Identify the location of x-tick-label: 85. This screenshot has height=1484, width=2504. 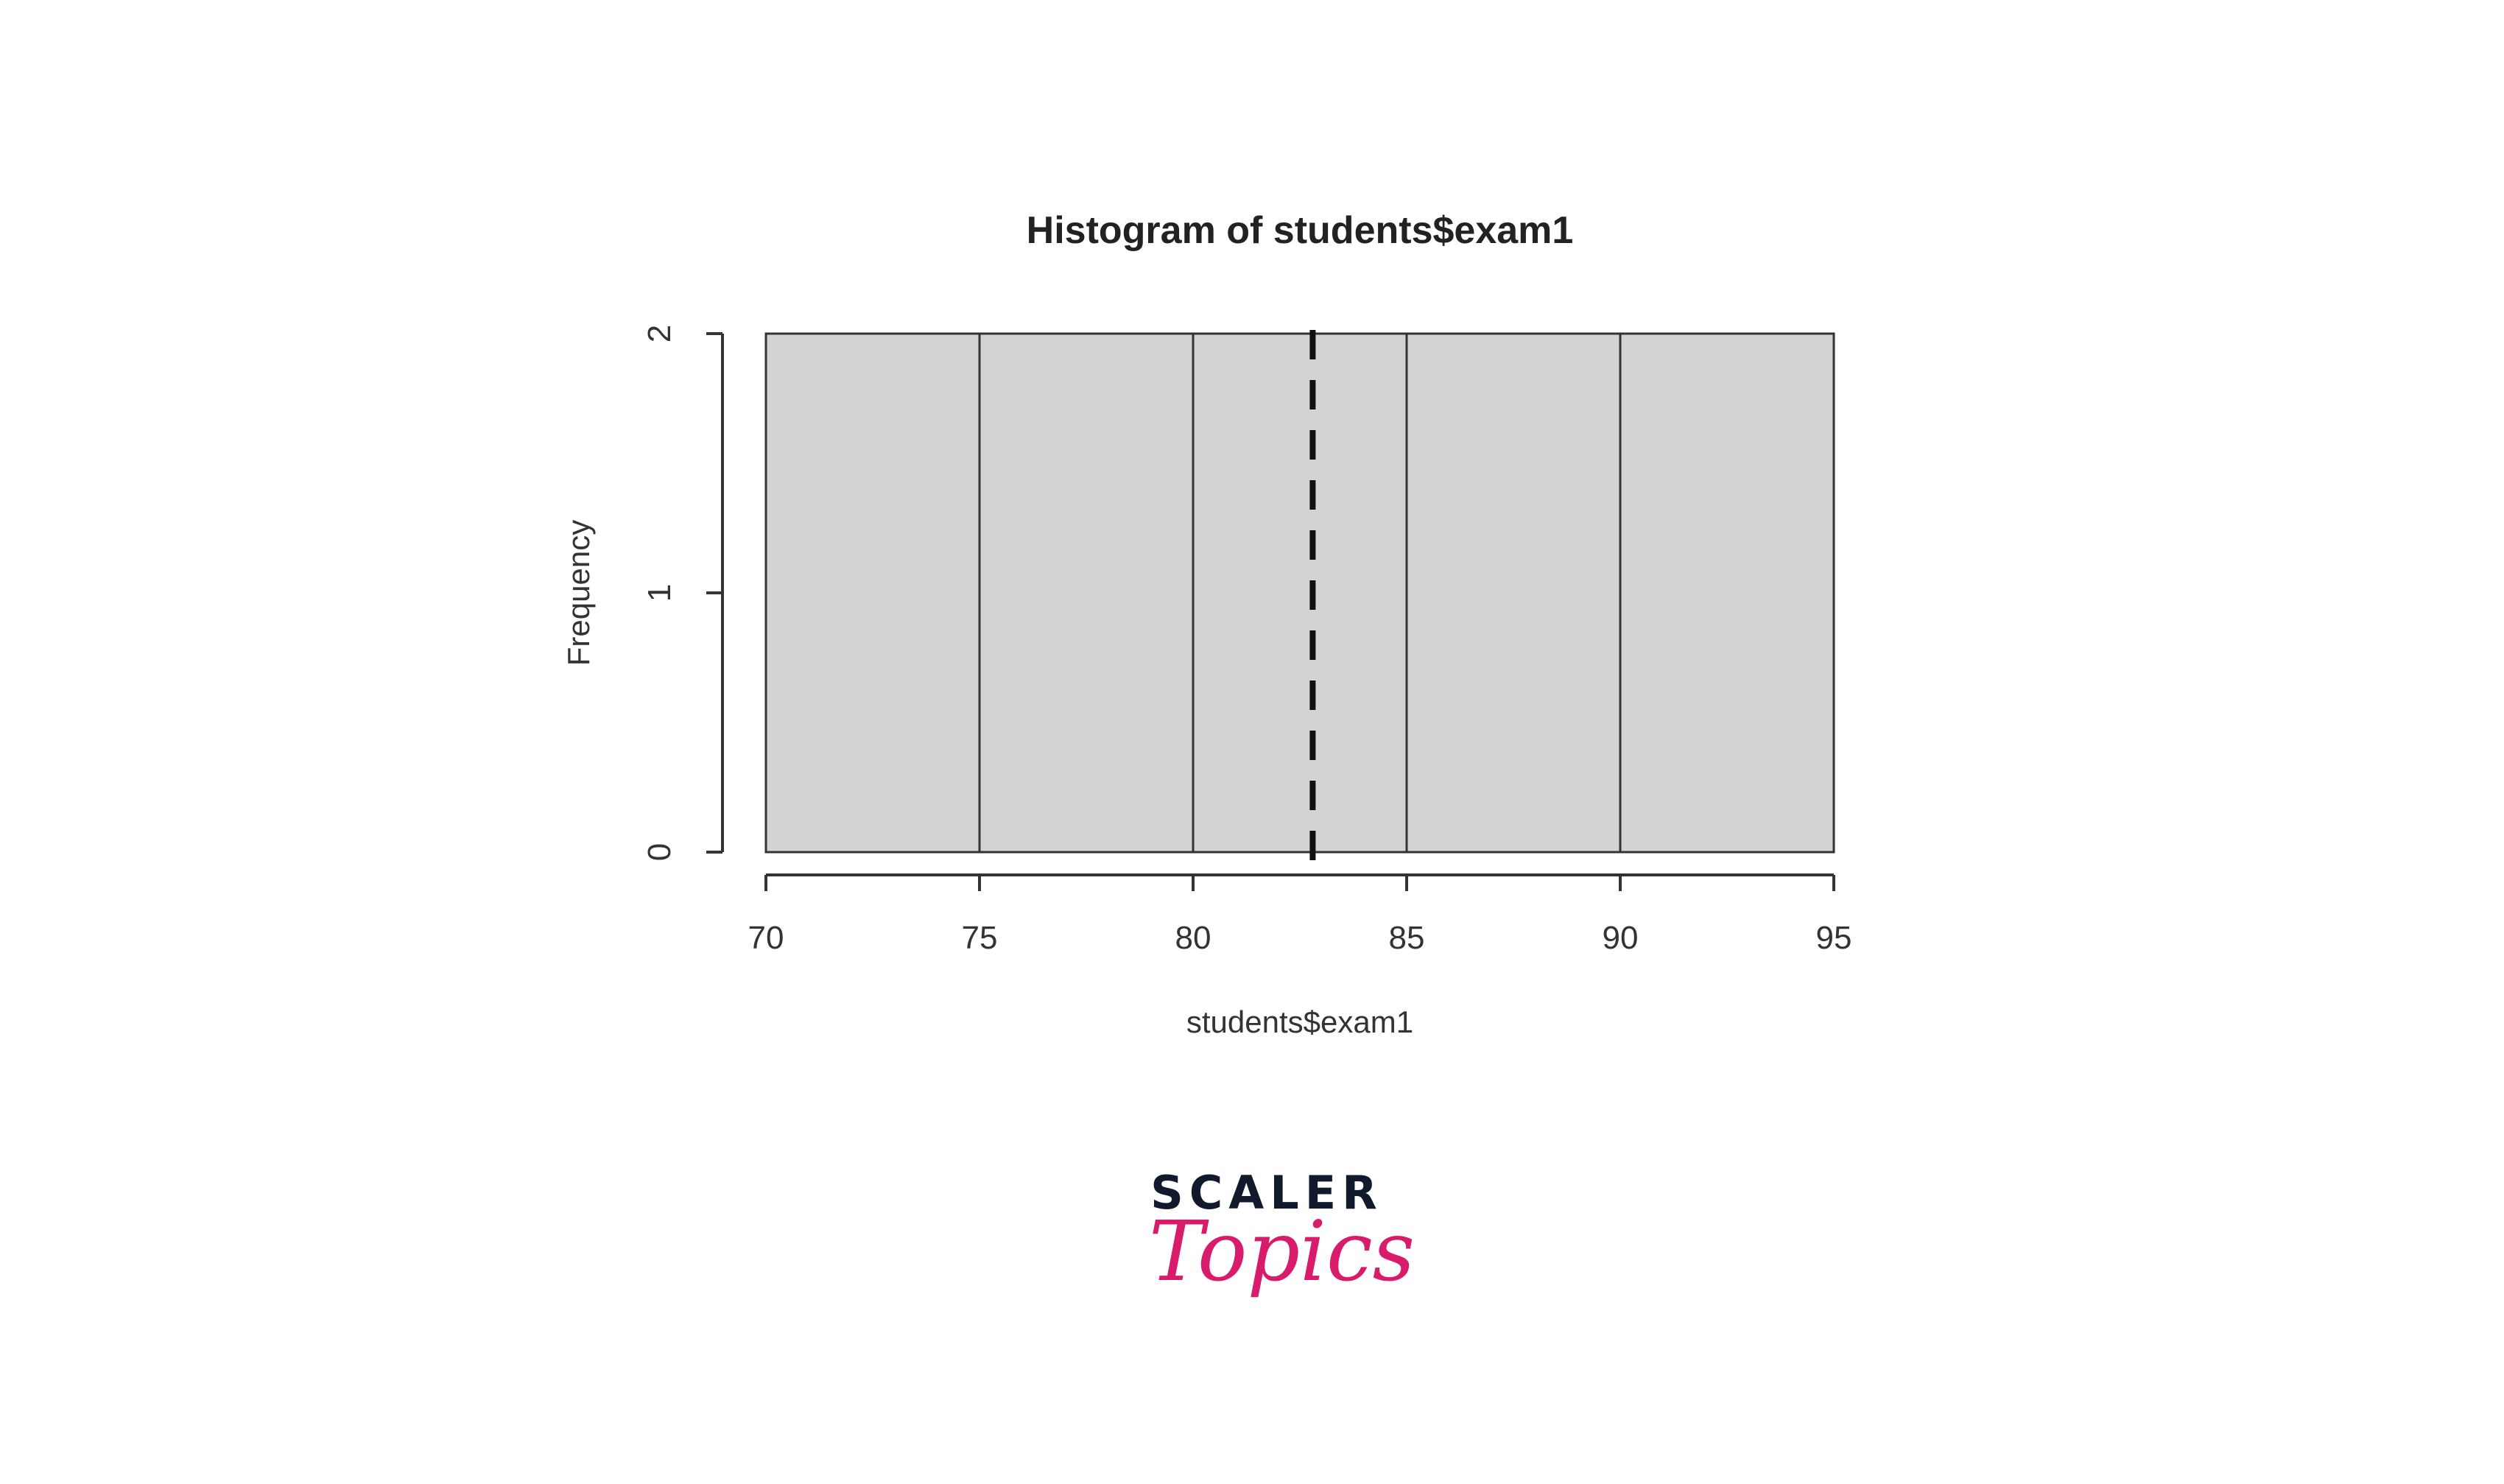
(1407, 938).